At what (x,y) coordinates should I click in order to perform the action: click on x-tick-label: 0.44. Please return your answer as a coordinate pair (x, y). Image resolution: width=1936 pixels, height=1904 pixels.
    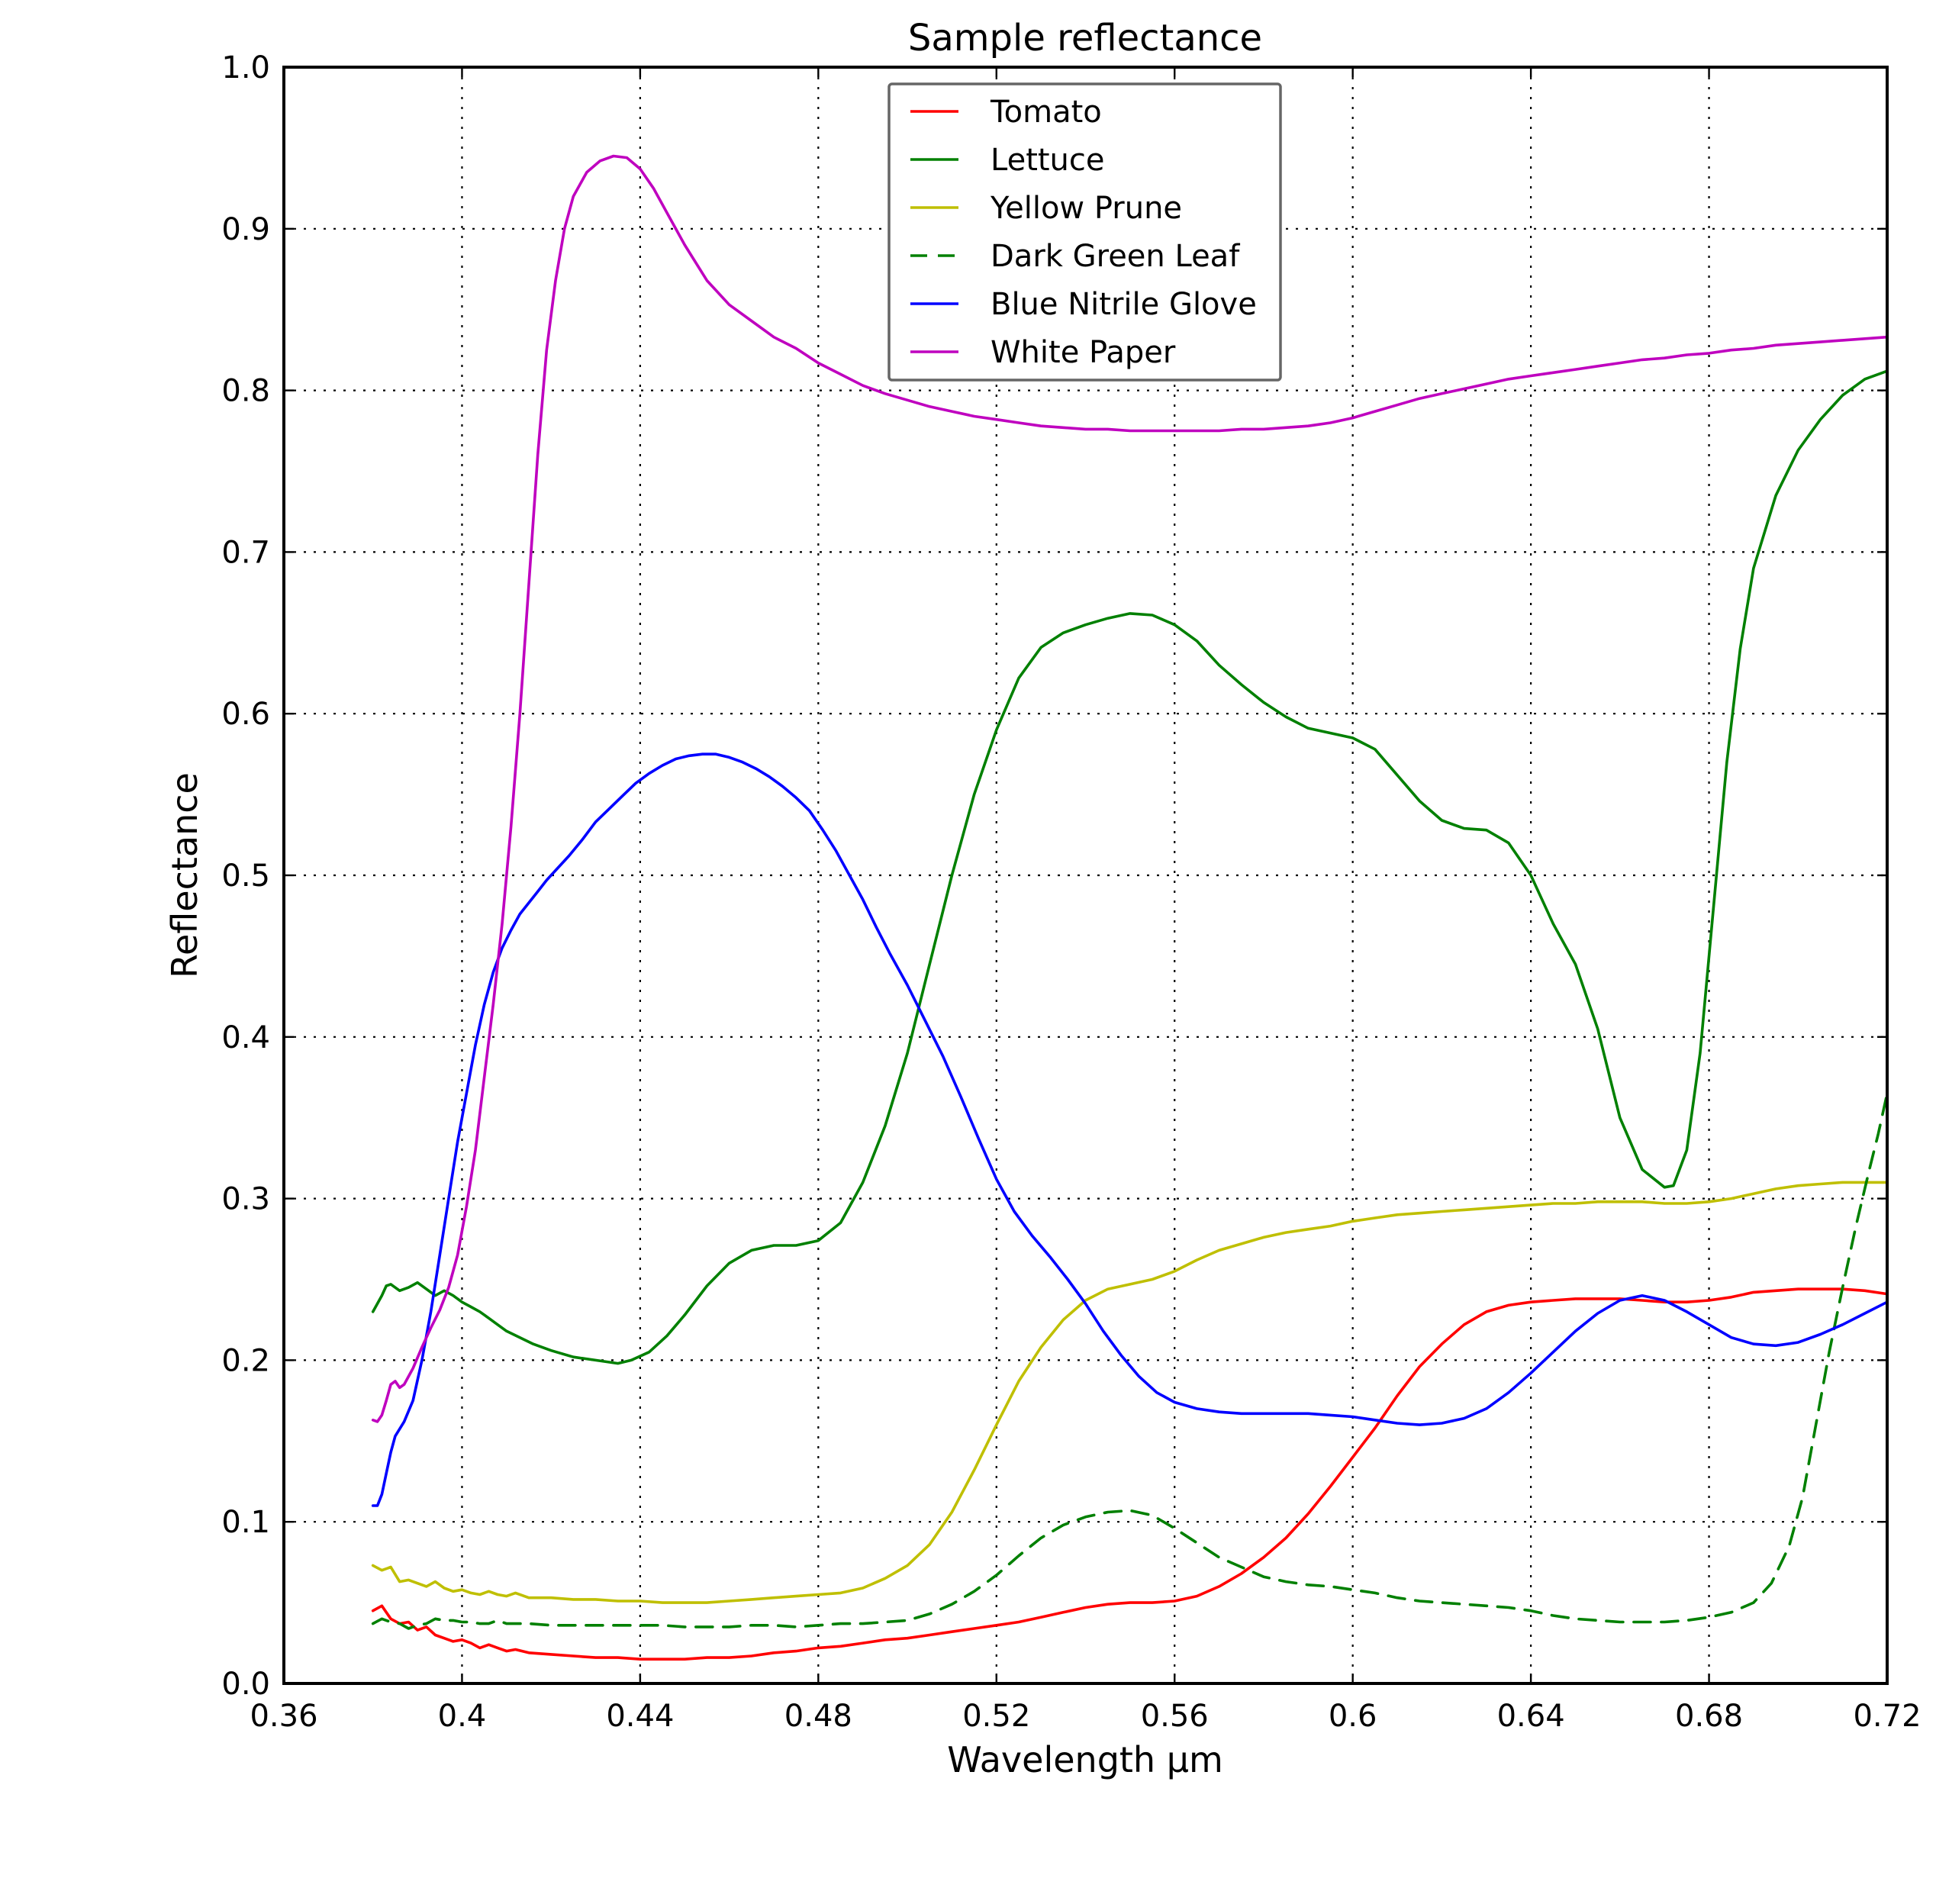
    Looking at the image, I should click on (640, 1716).